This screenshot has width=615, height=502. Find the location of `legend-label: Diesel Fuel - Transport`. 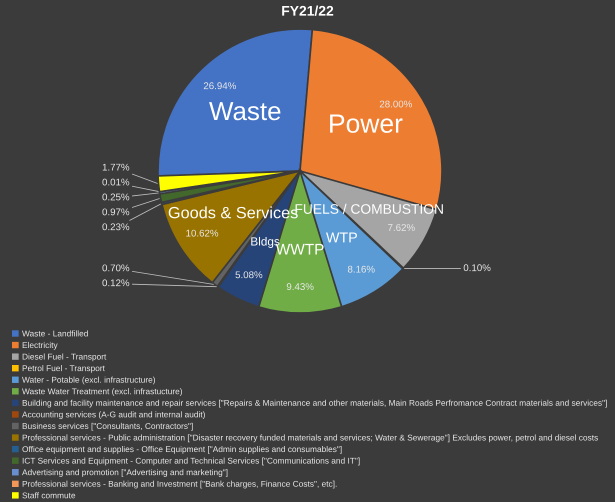

legend-label: Diesel Fuel - Transport is located at coordinates (64, 357).